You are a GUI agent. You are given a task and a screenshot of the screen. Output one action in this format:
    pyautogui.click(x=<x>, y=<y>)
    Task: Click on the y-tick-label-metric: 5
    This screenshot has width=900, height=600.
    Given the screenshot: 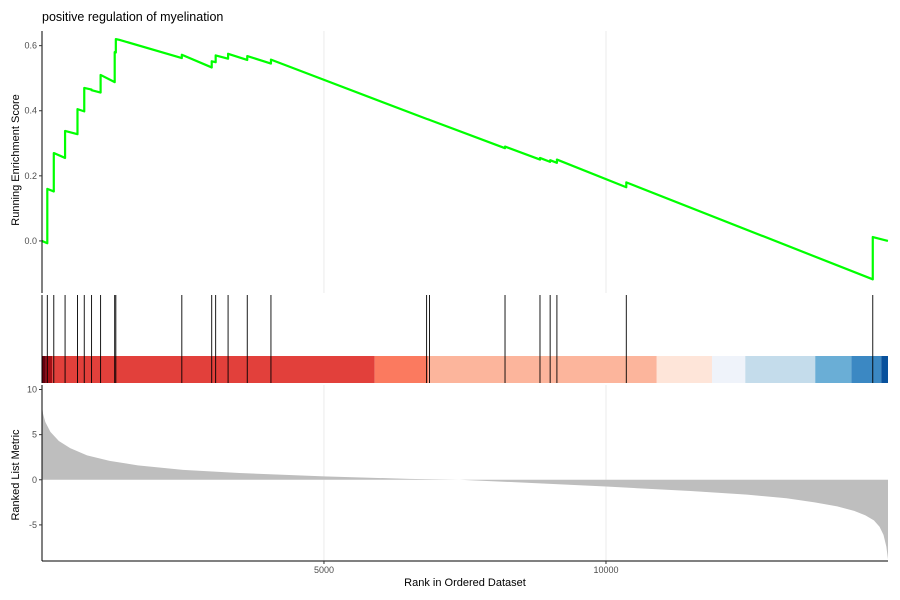 What is the action you would take?
    pyautogui.click(x=34, y=435)
    